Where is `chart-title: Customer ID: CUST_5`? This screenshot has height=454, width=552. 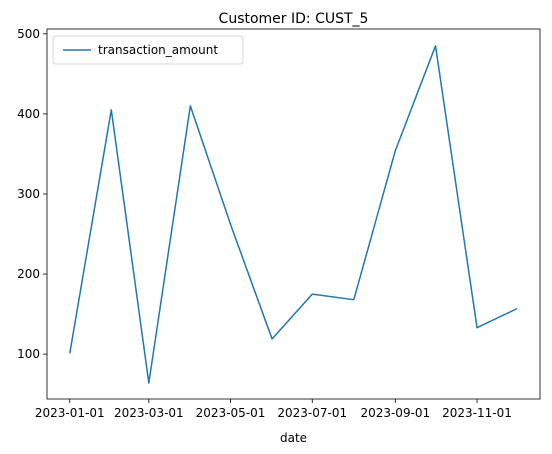
chart-title: Customer ID: CUST_5 is located at coordinates (294, 19).